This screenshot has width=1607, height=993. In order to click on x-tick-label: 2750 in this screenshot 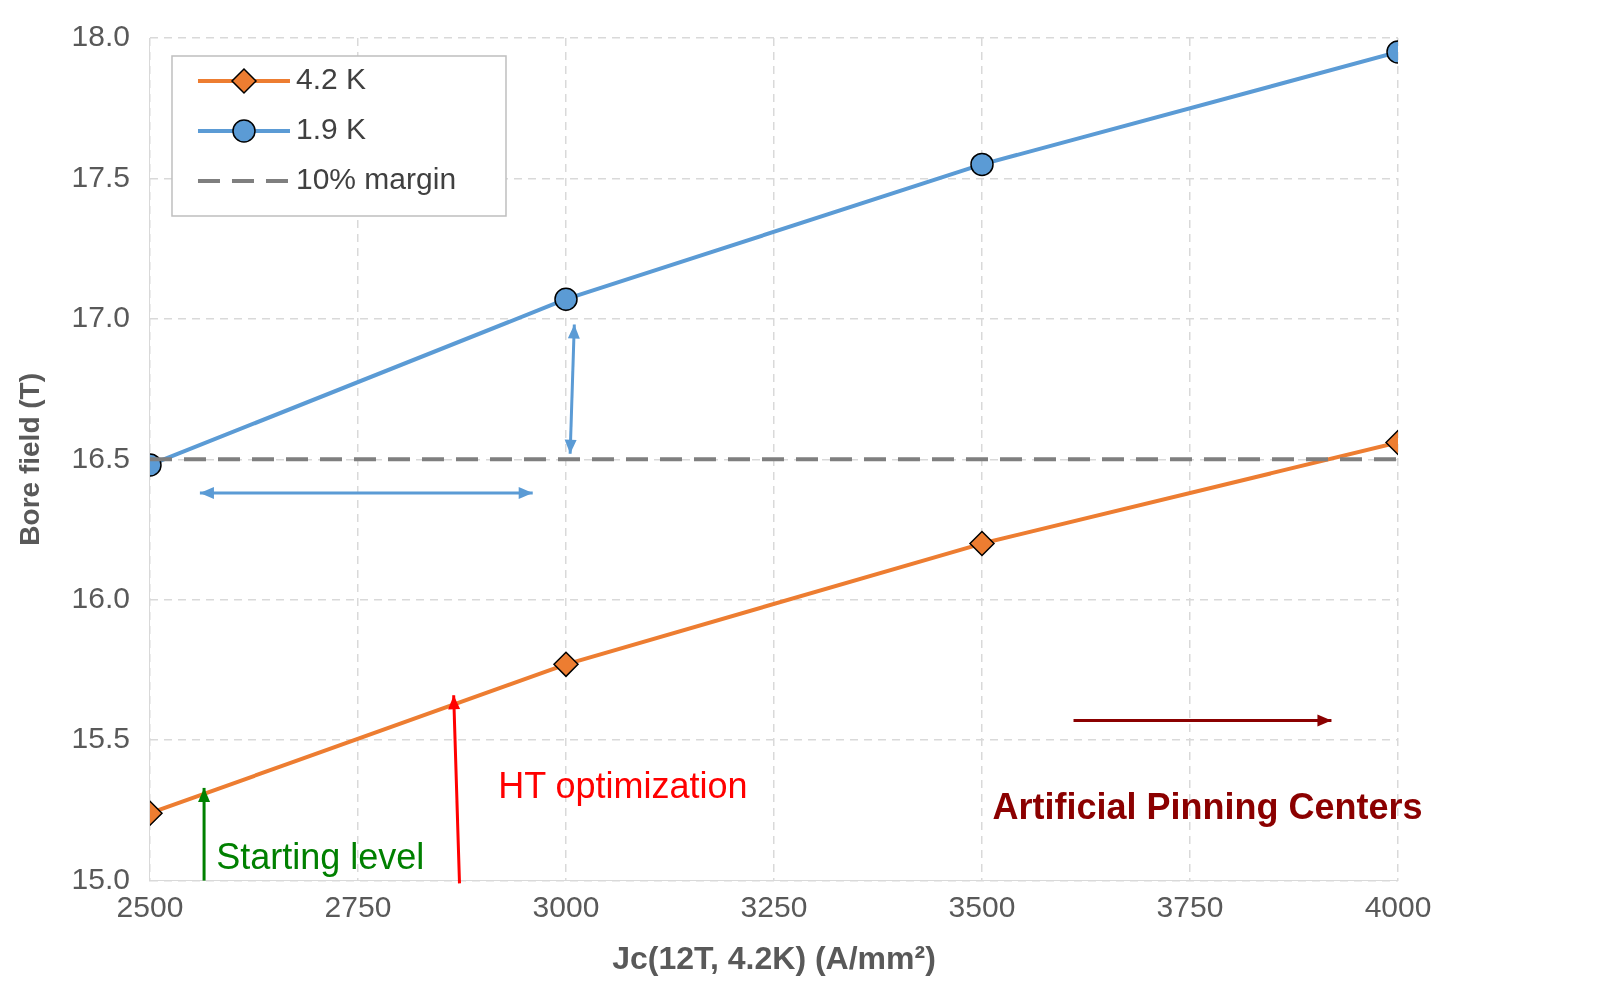, I will do `click(358, 906)`.